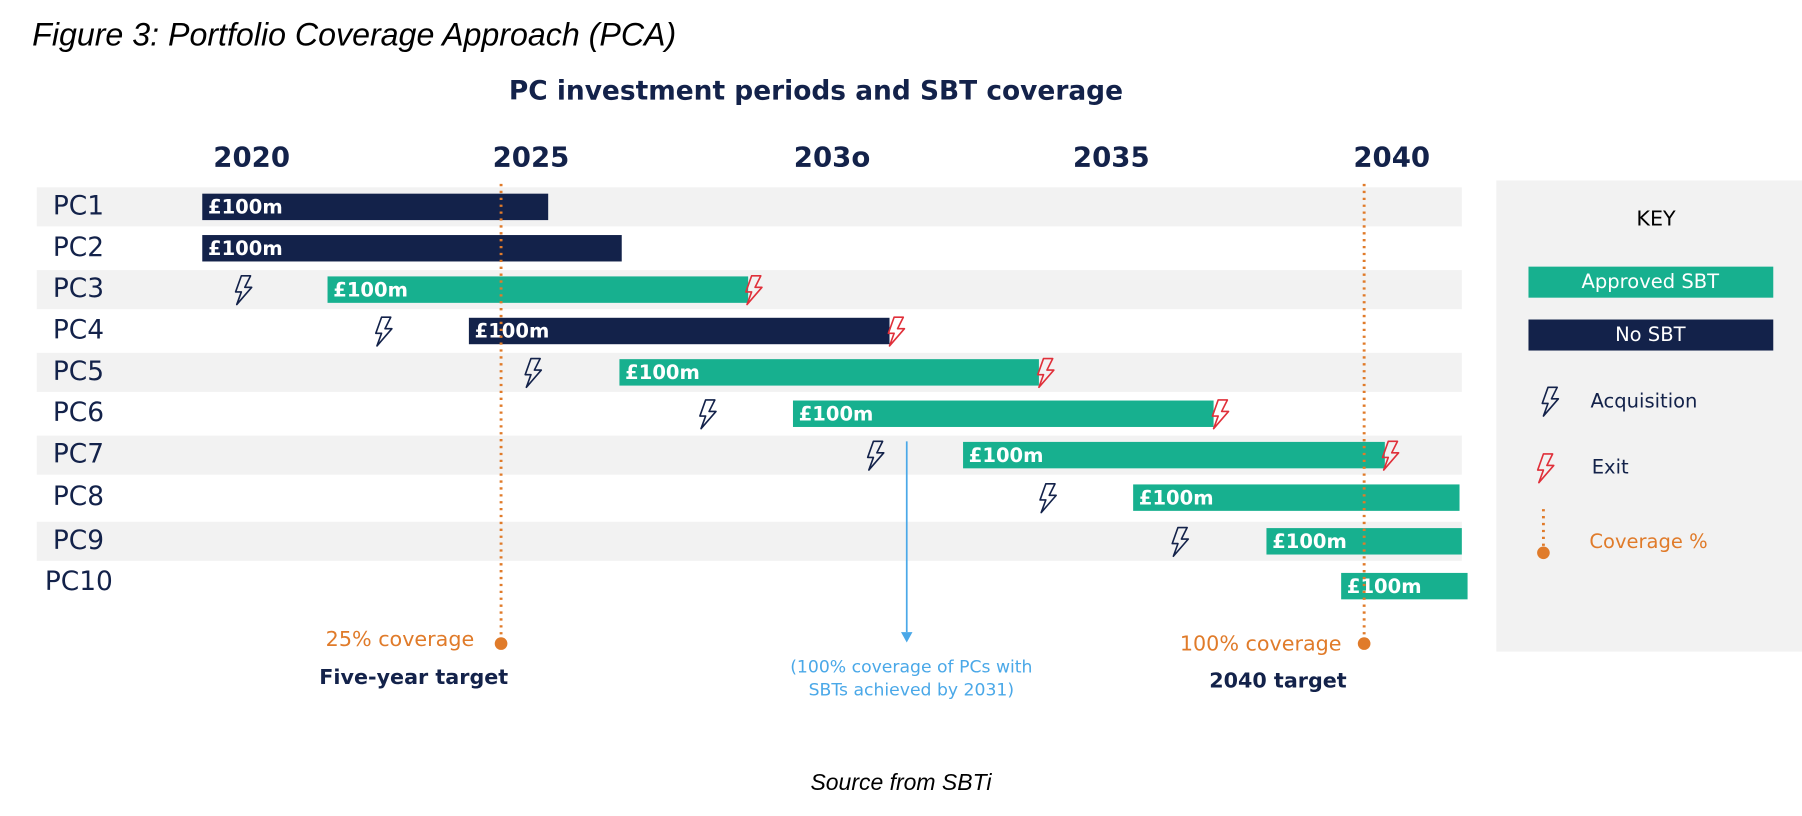  What do you see at coordinates (78, 288) in the screenshot?
I see `row-label: PC3` at bounding box center [78, 288].